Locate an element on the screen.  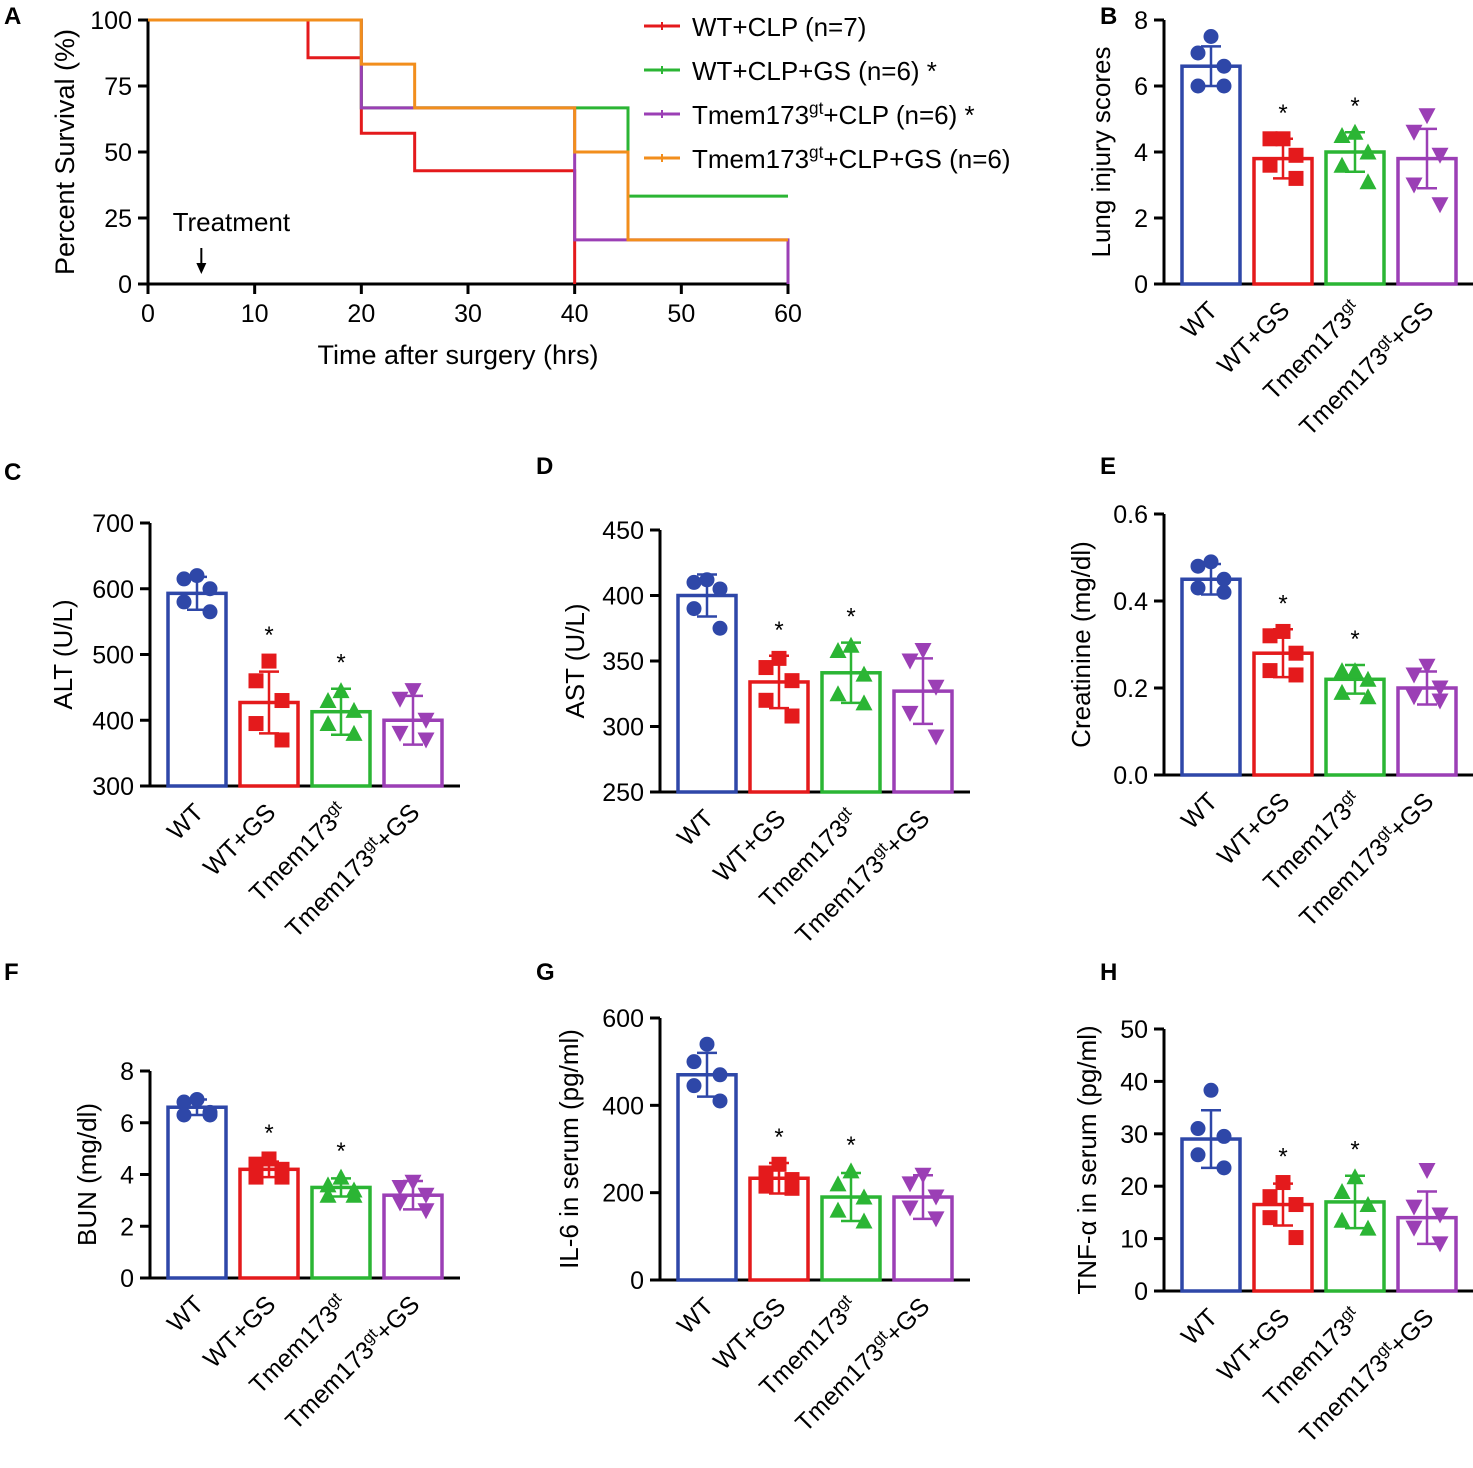
y-tick-label: 400 is located at coordinates (623, 1106).